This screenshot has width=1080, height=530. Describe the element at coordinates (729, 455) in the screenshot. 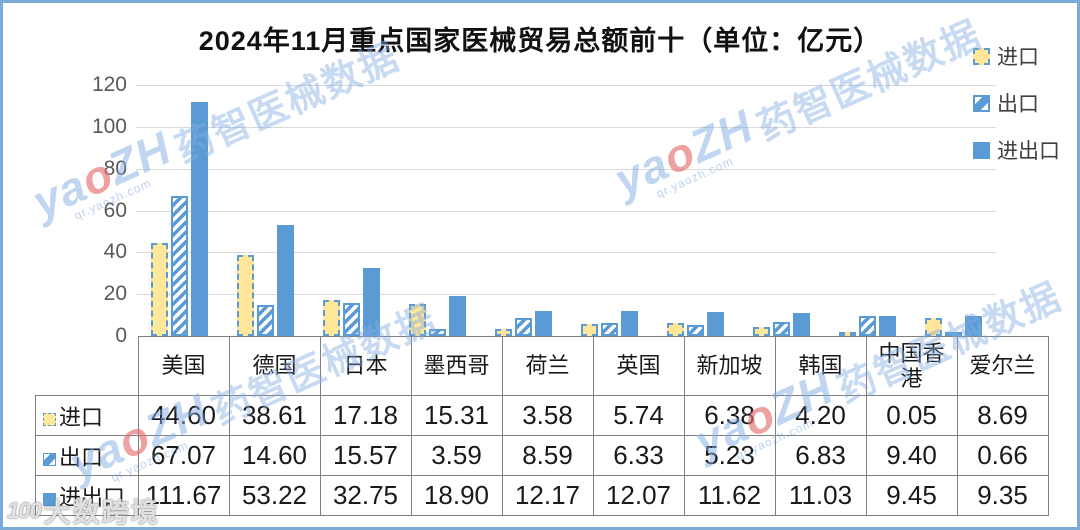

I see `table-cell-export-6: 5.23` at that location.